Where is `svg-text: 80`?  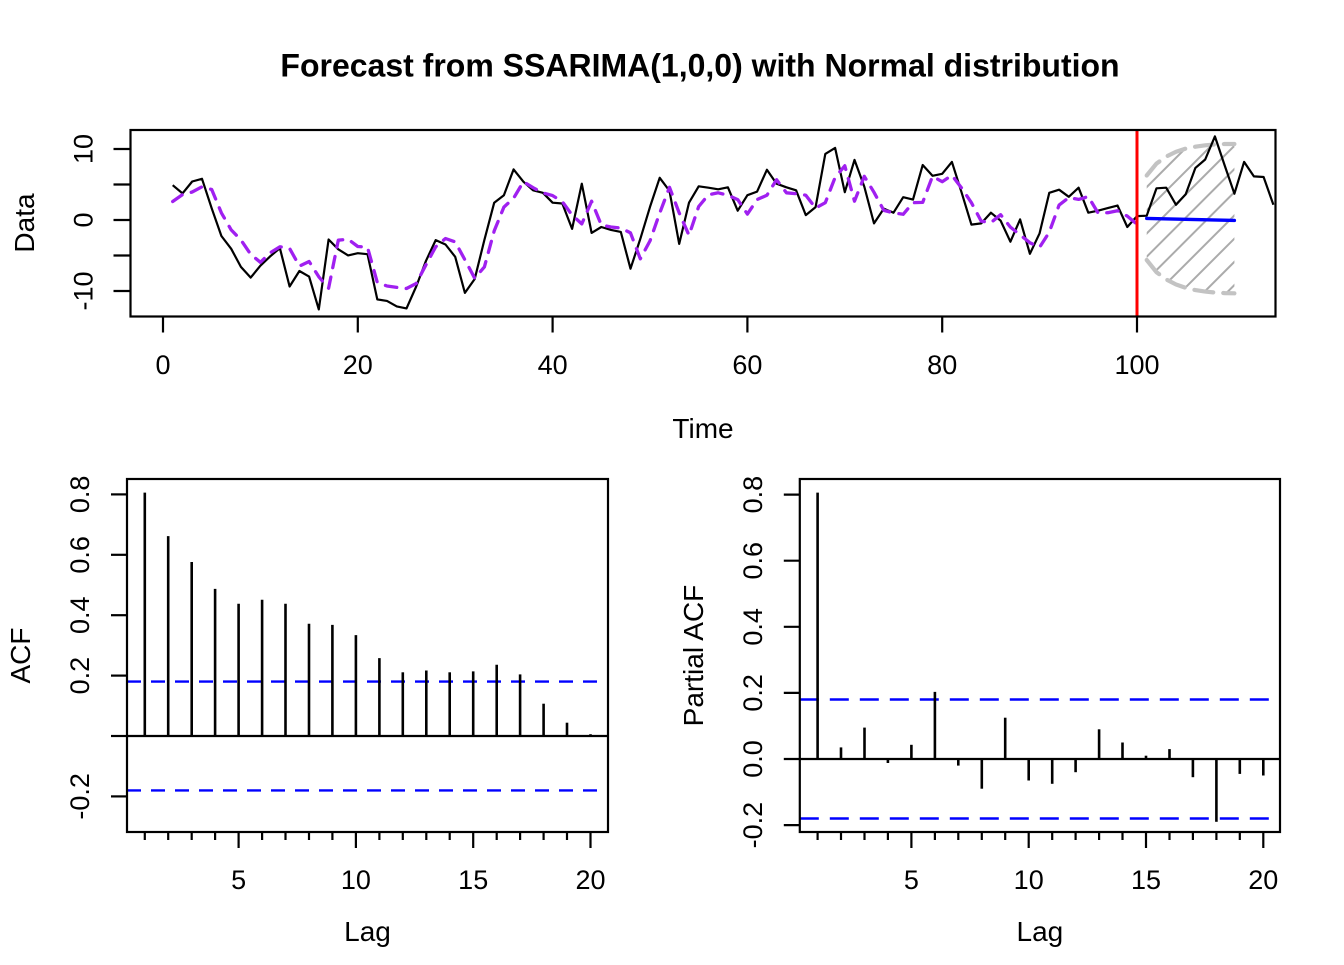
svg-text: 80 is located at coordinates (942, 365).